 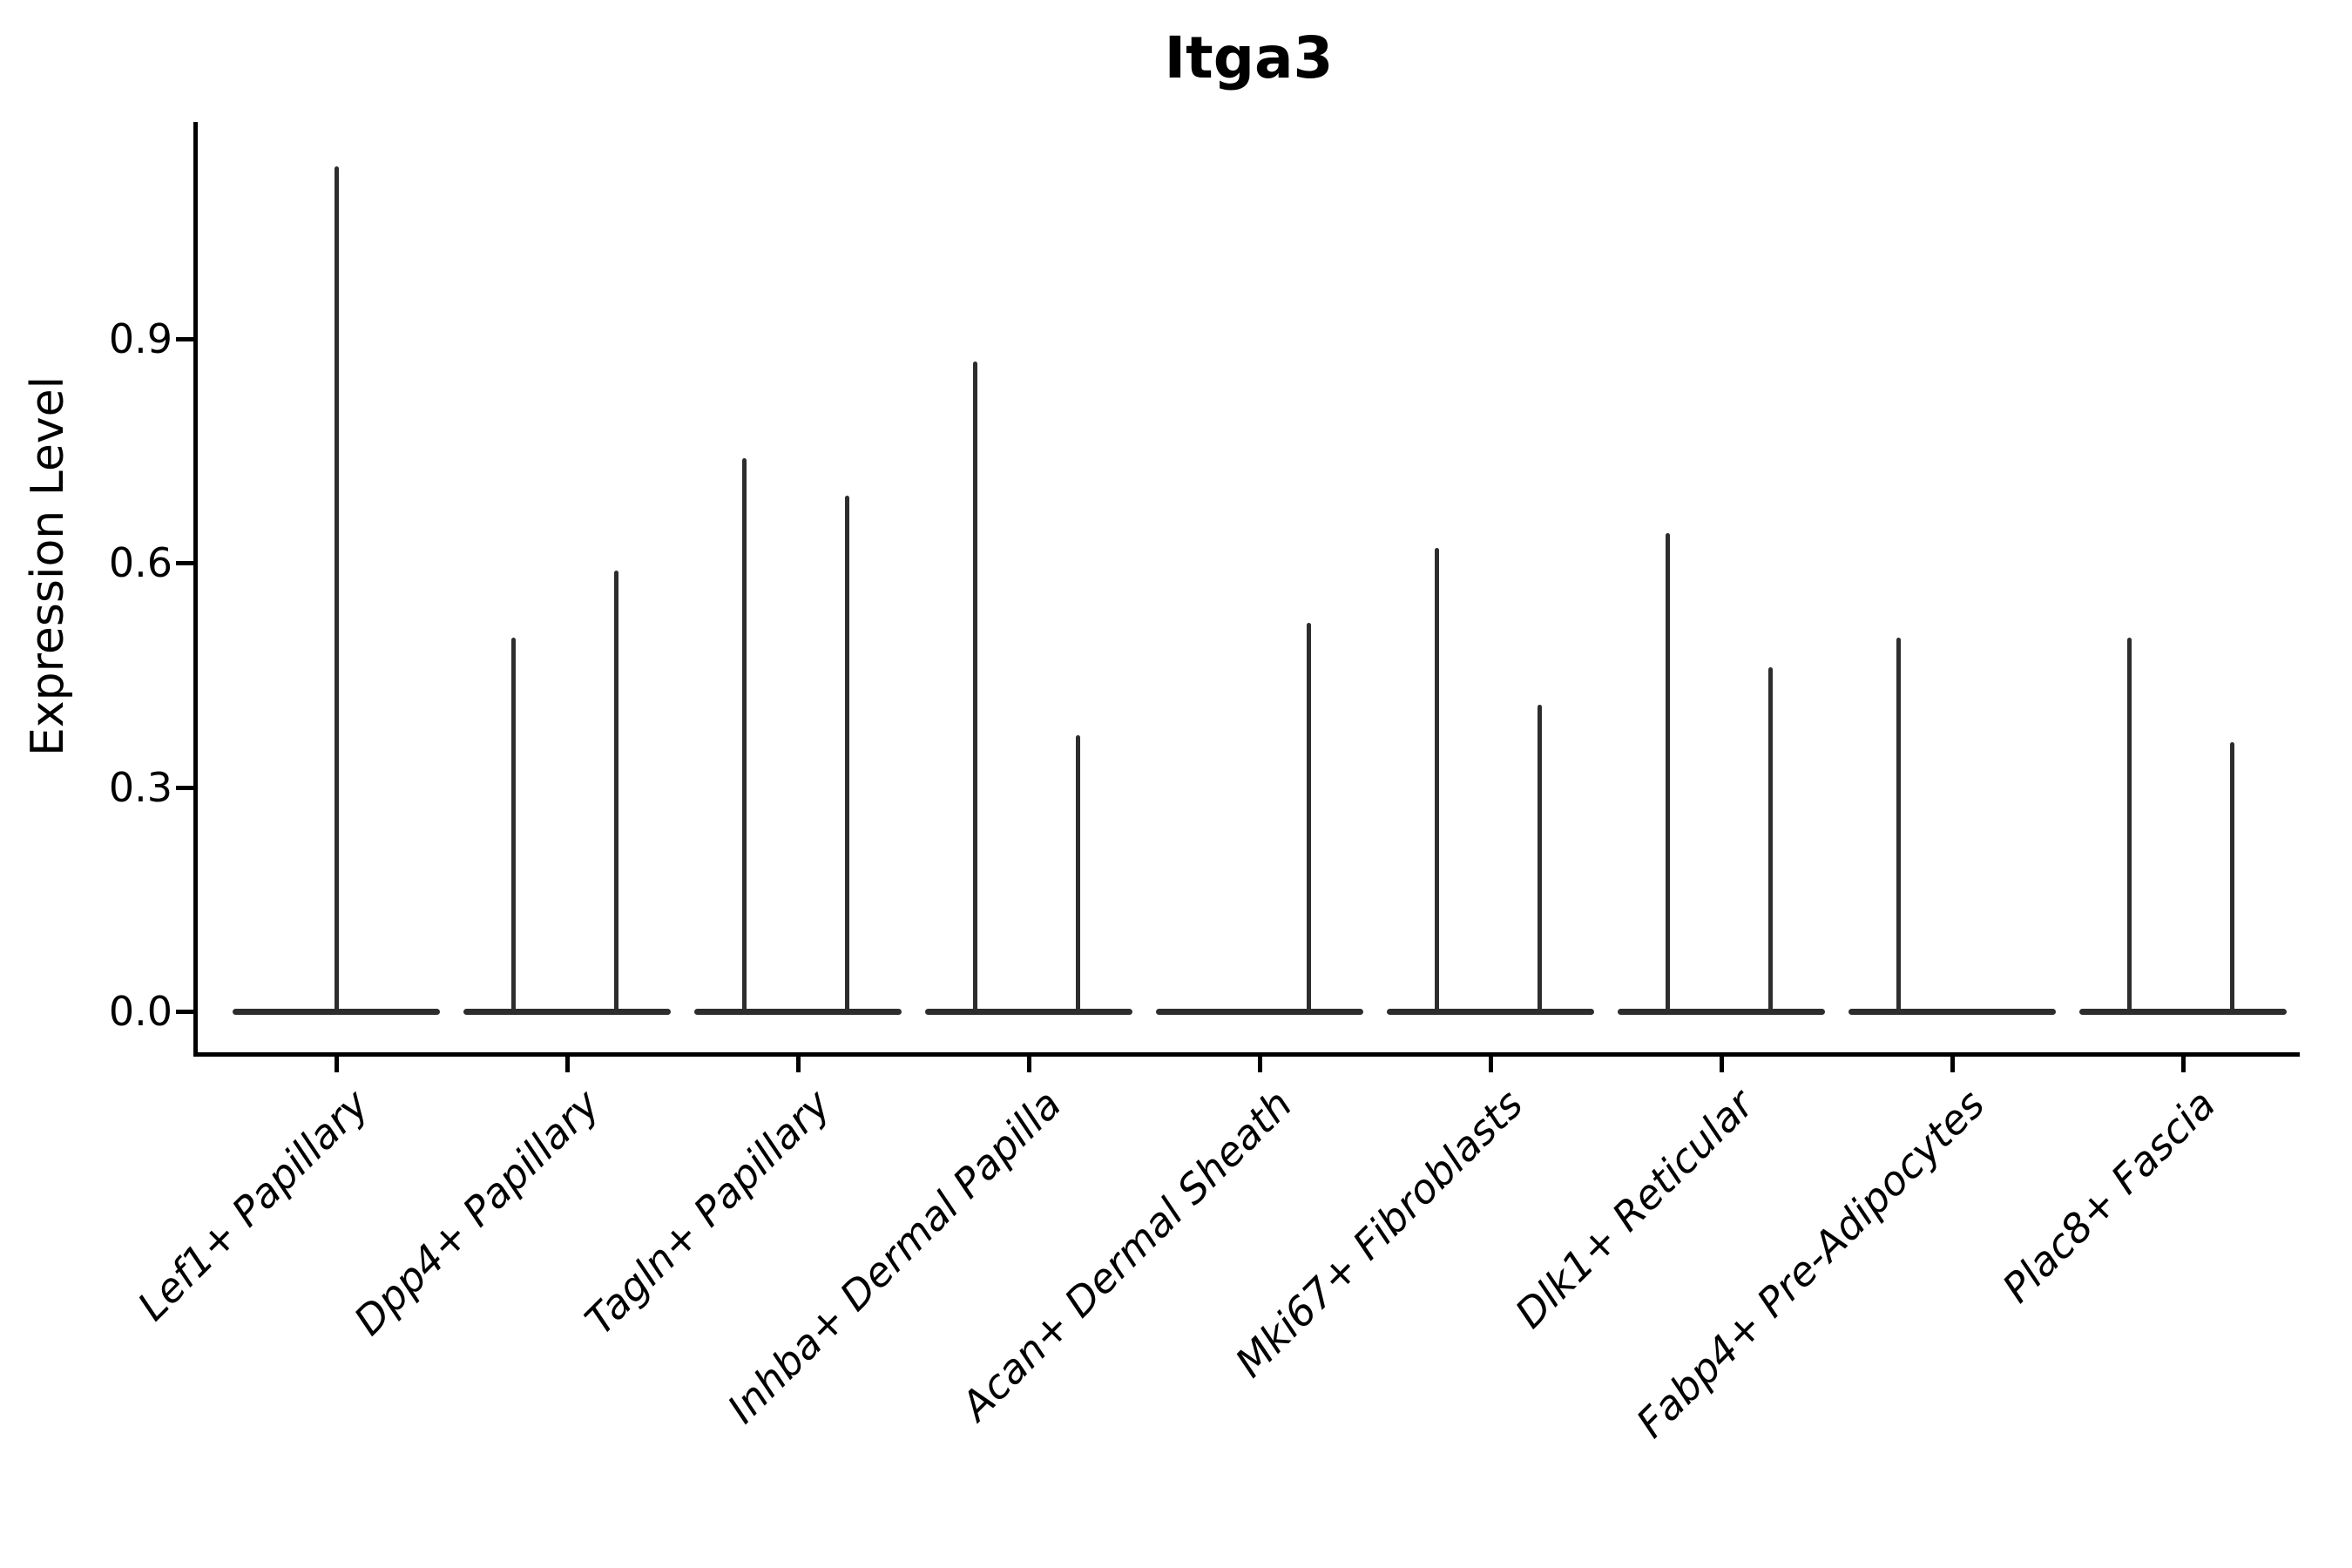 What do you see at coordinates (140, 787) in the screenshot?
I see `y-tick-label: 0.3` at bounding box center [140, 787].